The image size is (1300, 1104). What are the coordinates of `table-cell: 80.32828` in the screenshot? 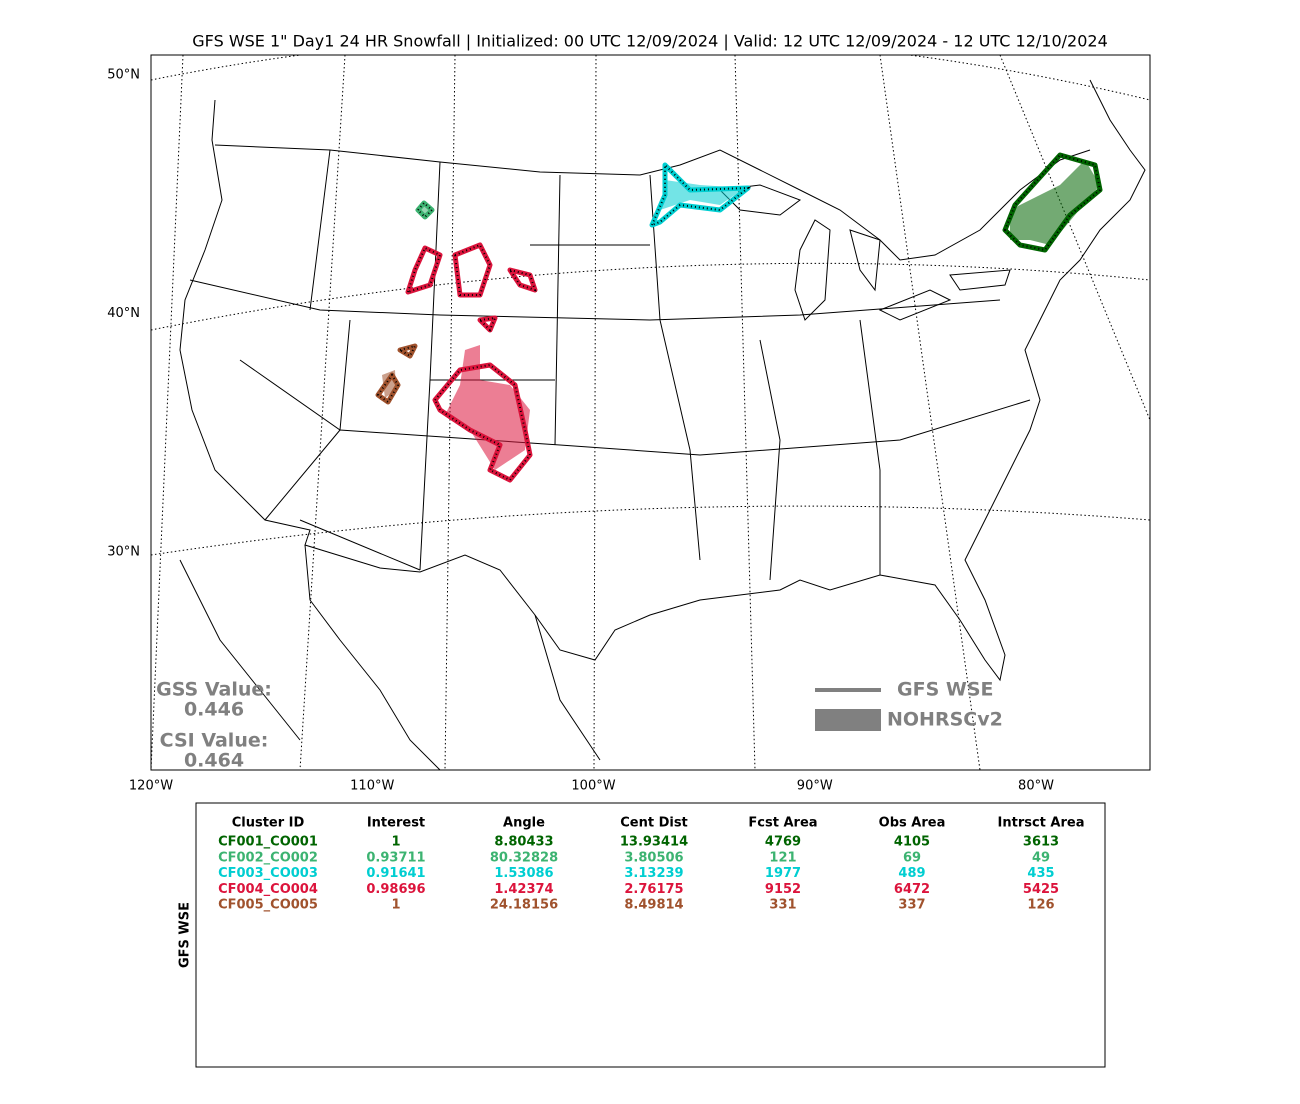 It's located at (524, 857).